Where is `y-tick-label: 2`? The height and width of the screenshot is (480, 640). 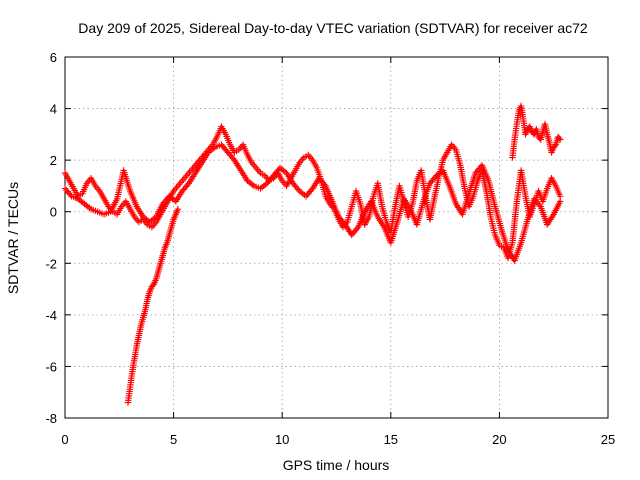 y-tick-label: 2 is located at coordinates (53, 160).